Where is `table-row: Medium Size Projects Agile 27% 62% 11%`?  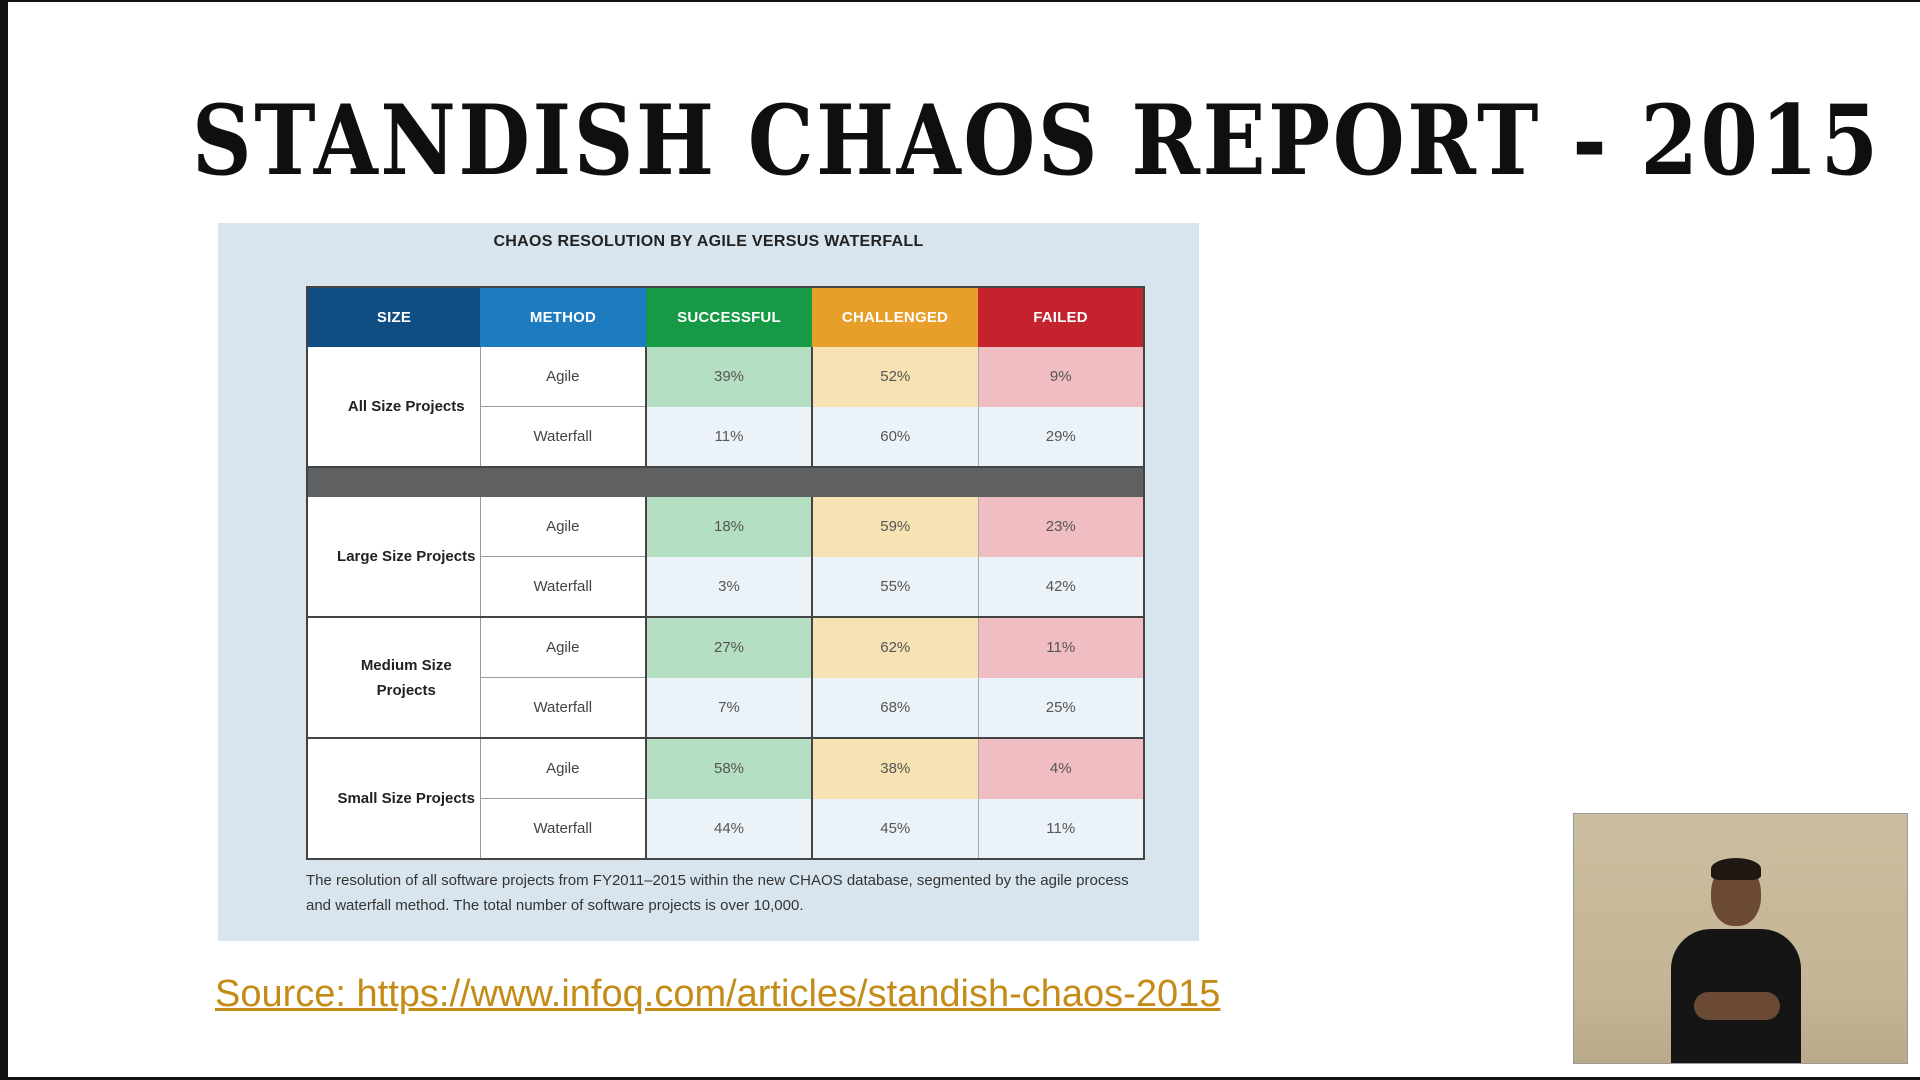
table-row: Medium Size Projects Agile 27% 62% 11% is located at coordinates (725, 678).